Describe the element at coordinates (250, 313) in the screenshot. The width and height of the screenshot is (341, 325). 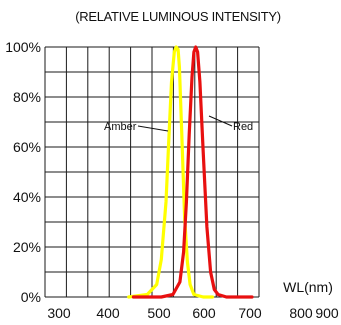
I see `x-tick-label: 700` at that location.